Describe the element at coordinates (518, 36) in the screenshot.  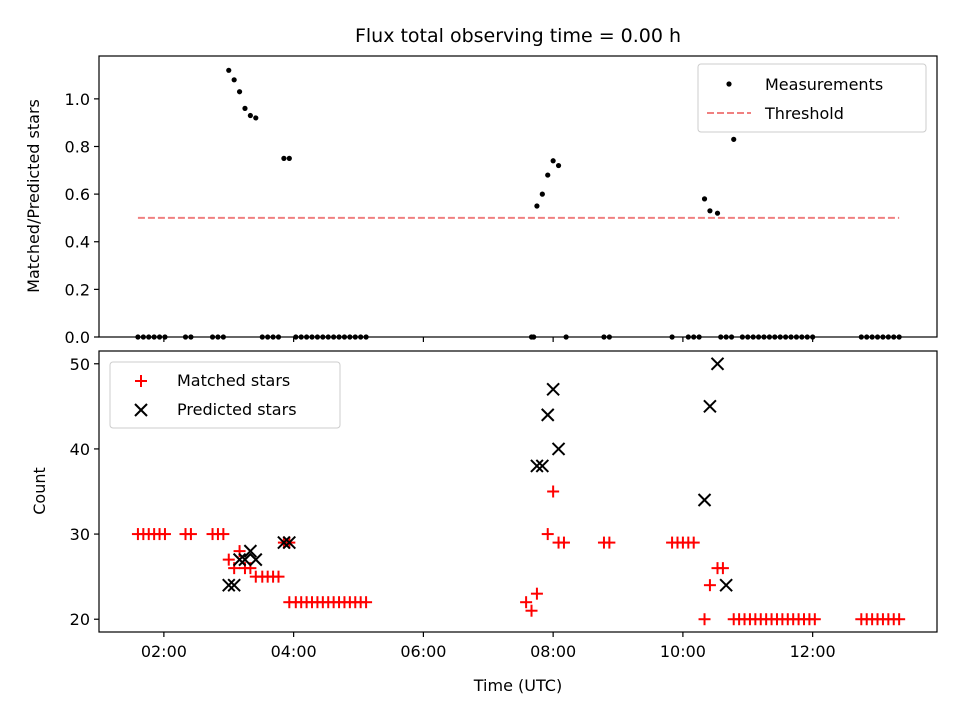
I see `chart-title: Flux total observing time = 0.00 h` at that location.